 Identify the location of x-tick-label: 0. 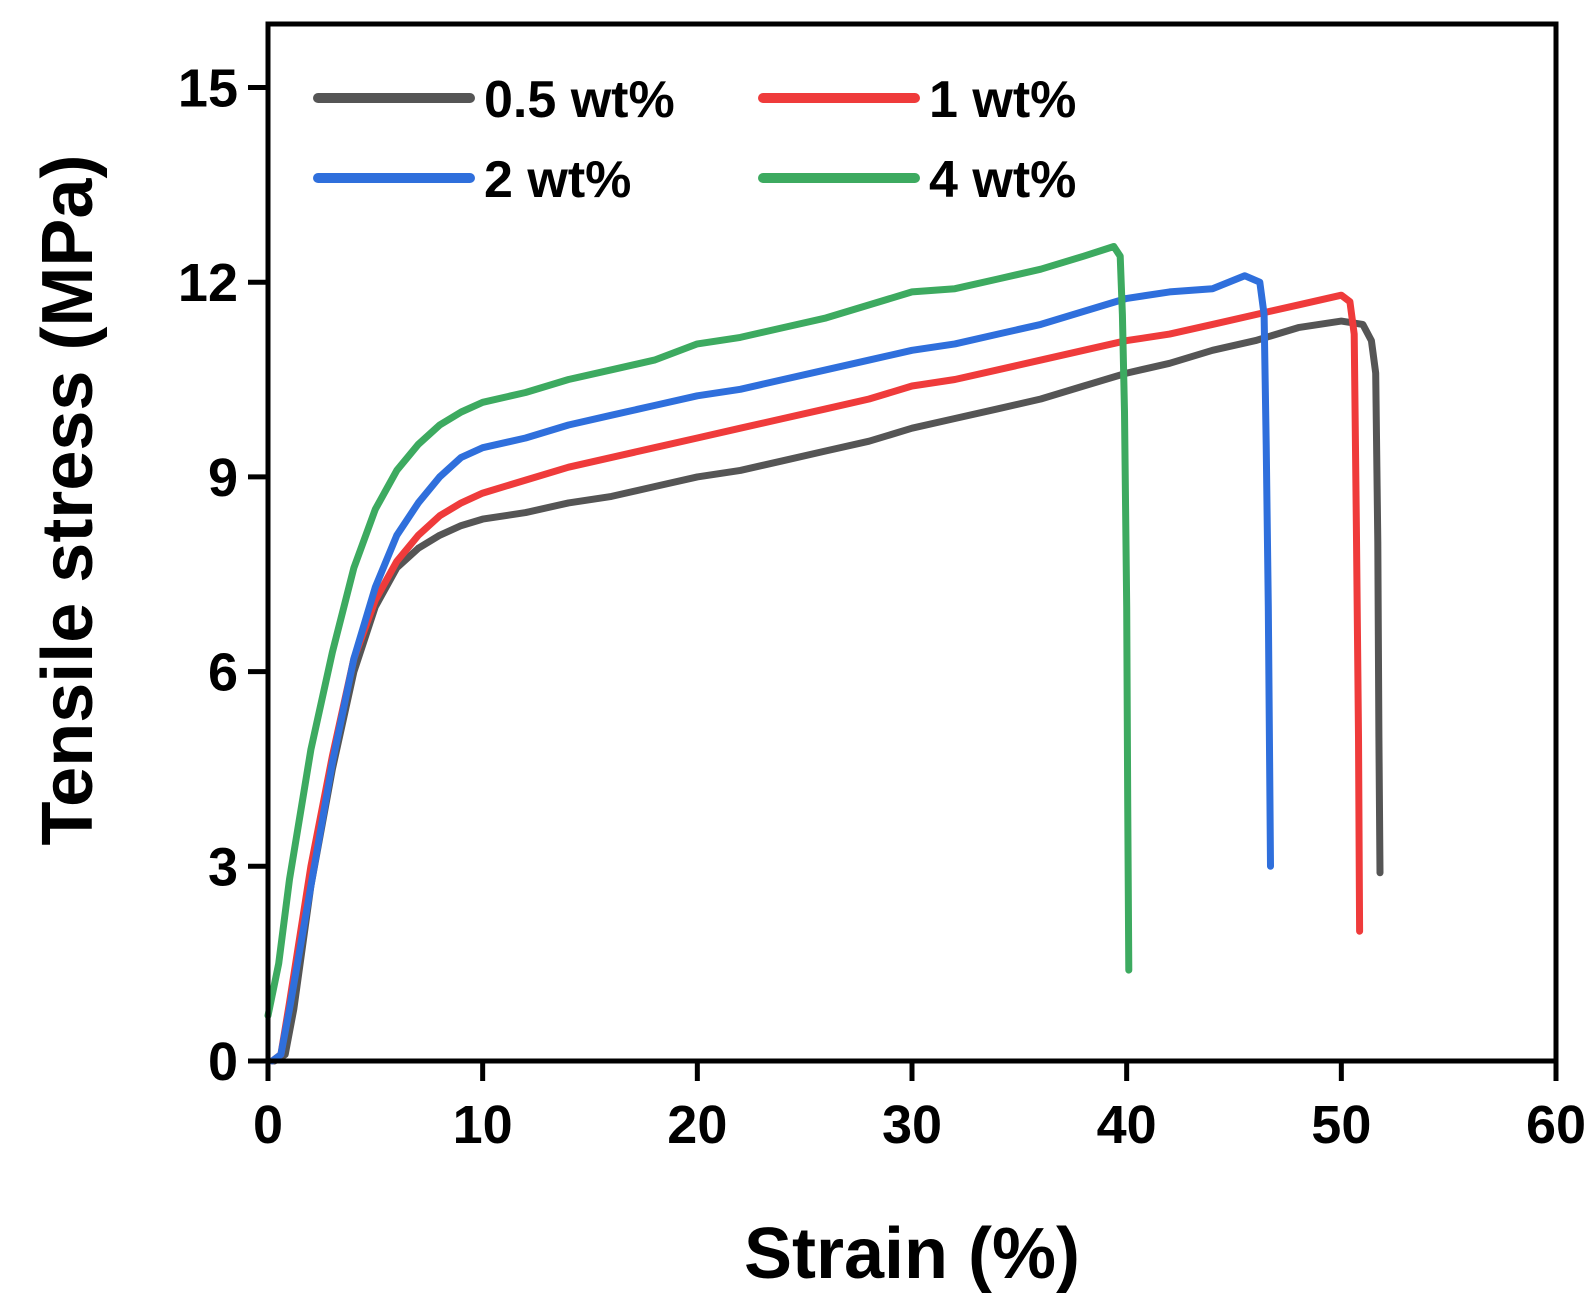
(268, 1125).